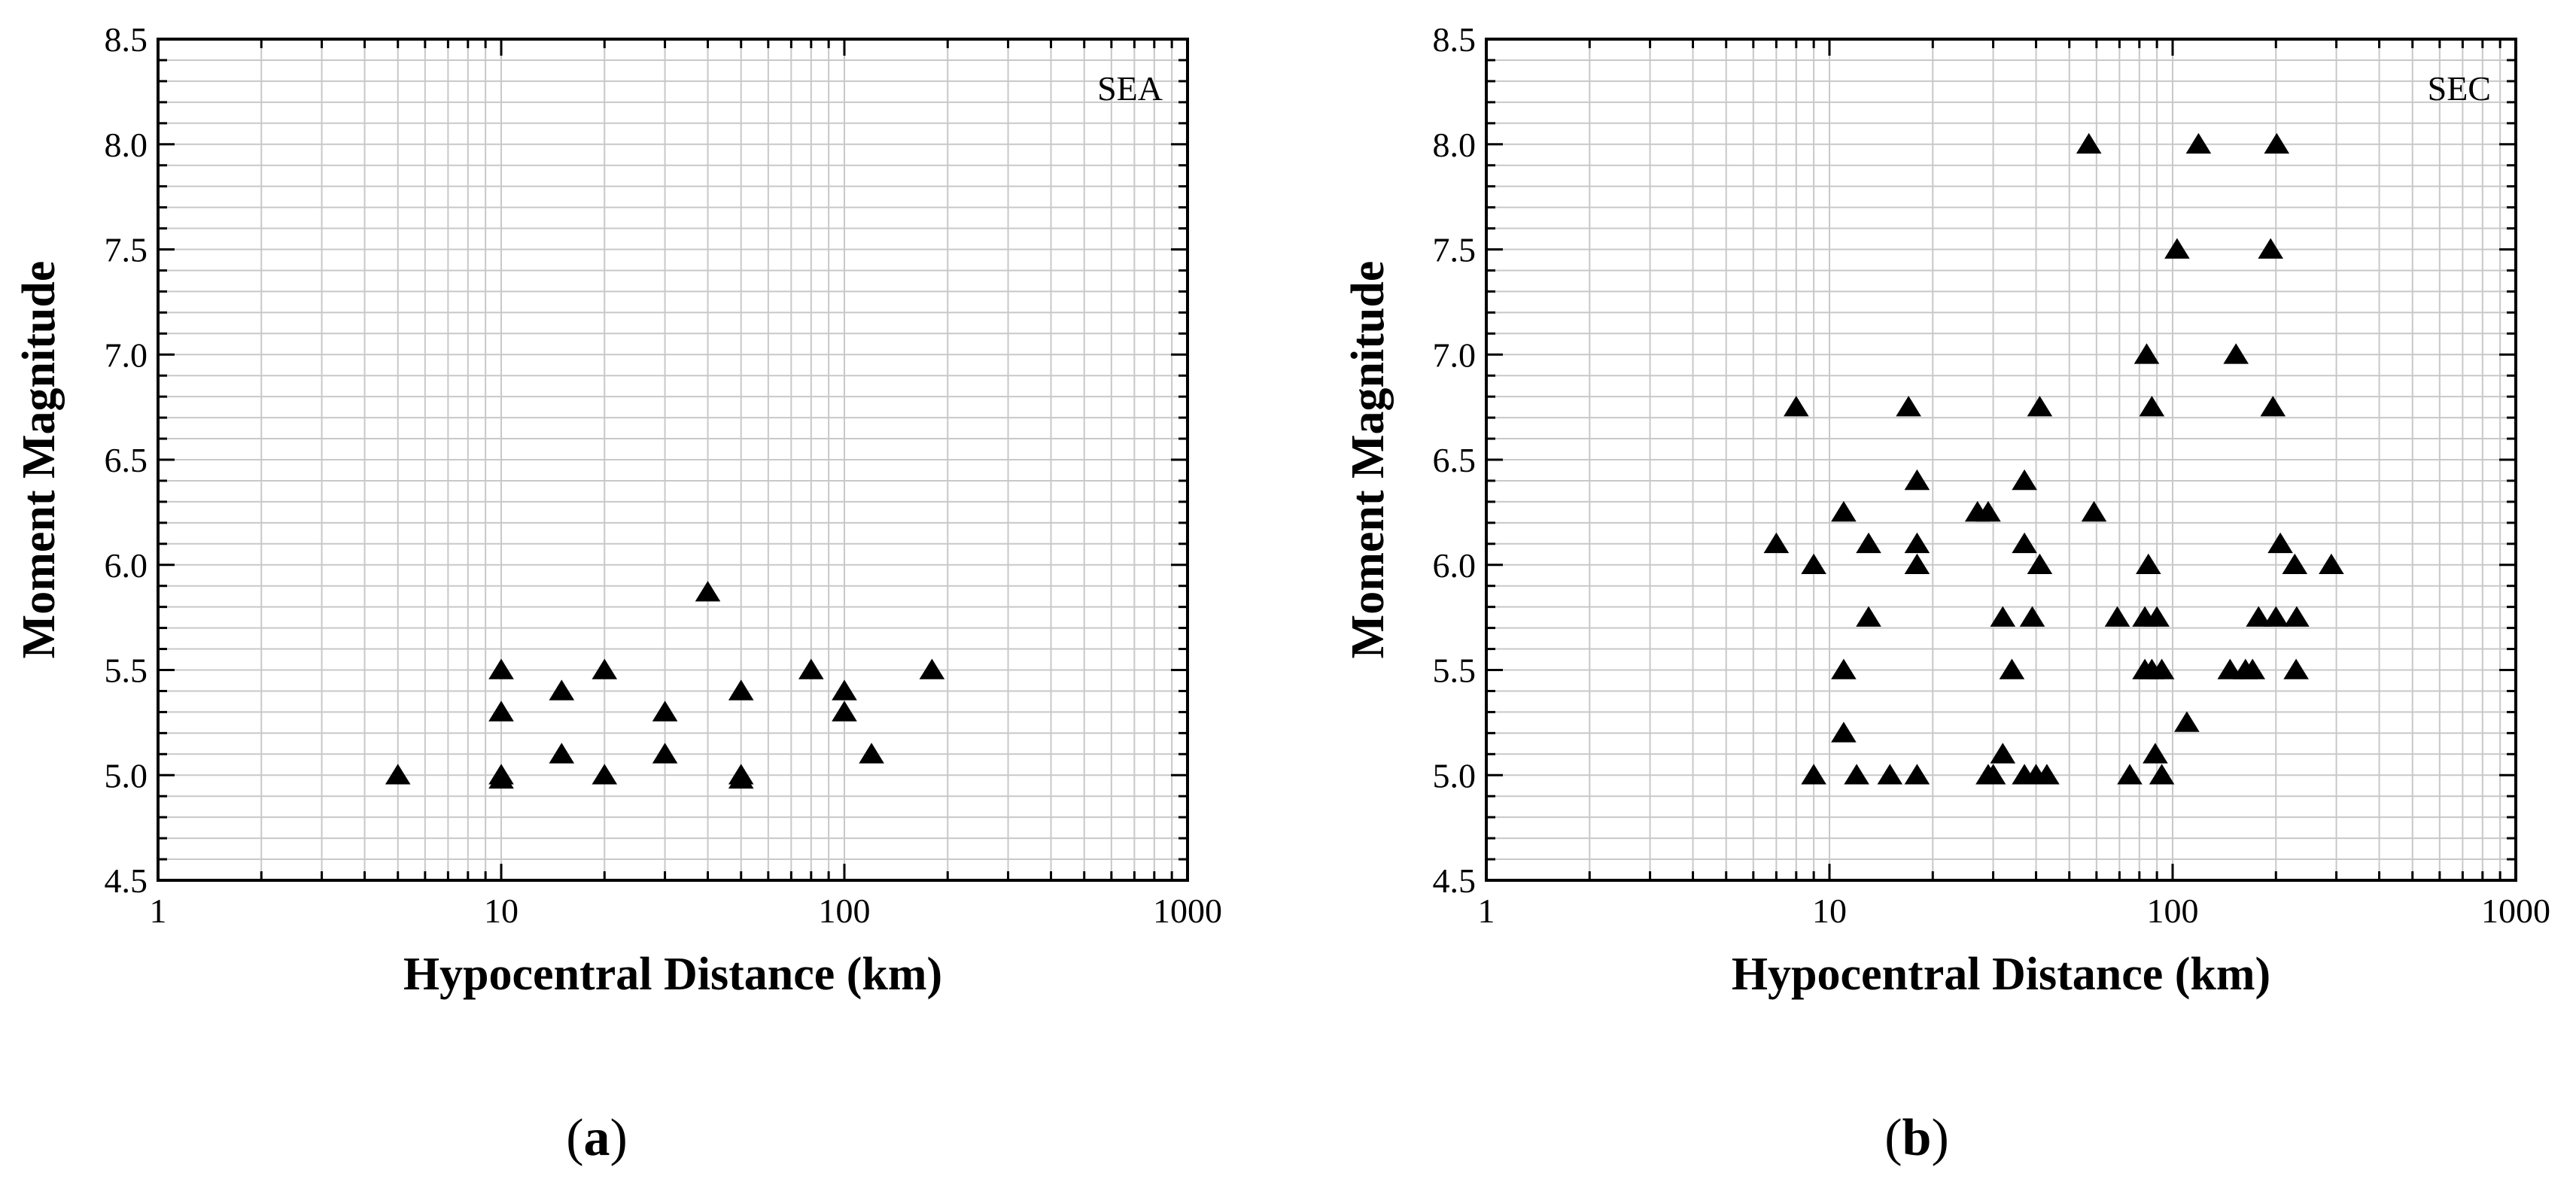  Describe the element at coordinates (1455, 671) in the screenshot. I see `y-tick-label: 5.5` at that location.